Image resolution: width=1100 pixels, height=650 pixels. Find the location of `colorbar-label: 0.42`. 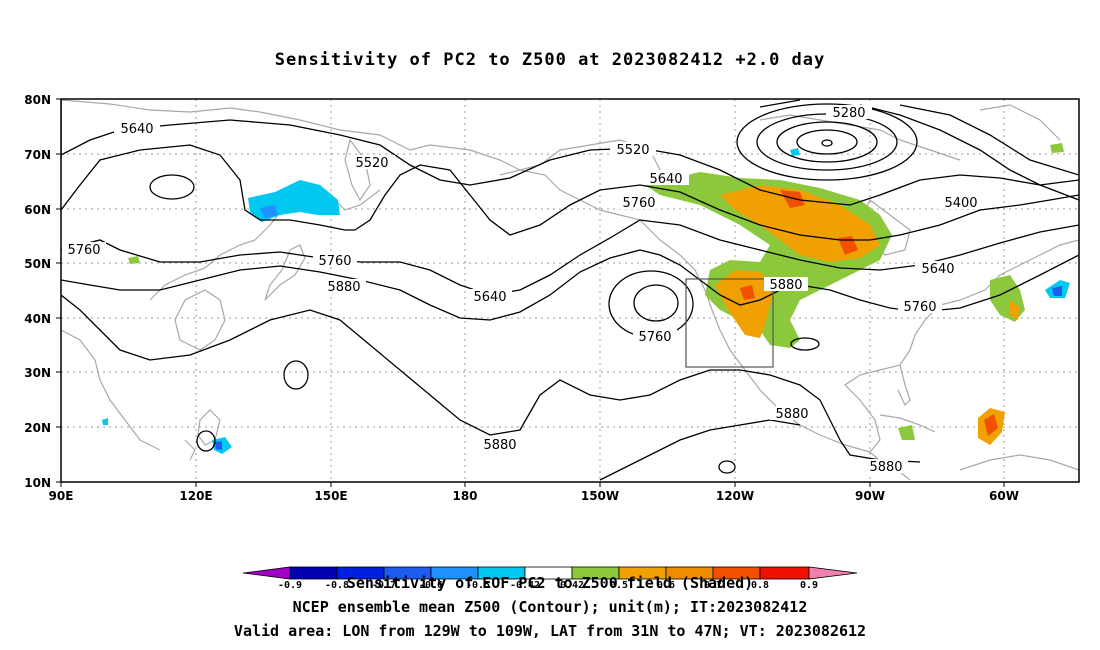

colorbar-label: 0.42 is located at coordinates (572, 585).